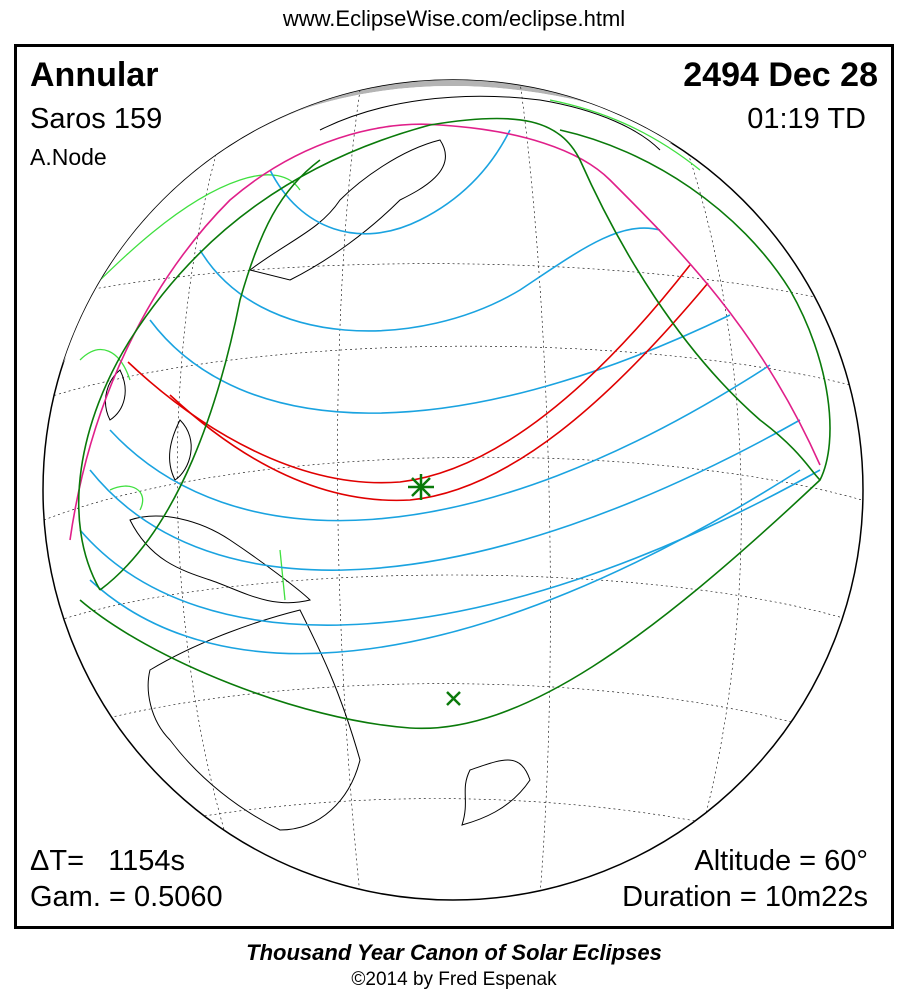  What do you see at coordinates (454, 952) in the screenshot?
I see `footer-title: Thousand Year Canon of Solar Eclipses` at bounding box center [454, 952].